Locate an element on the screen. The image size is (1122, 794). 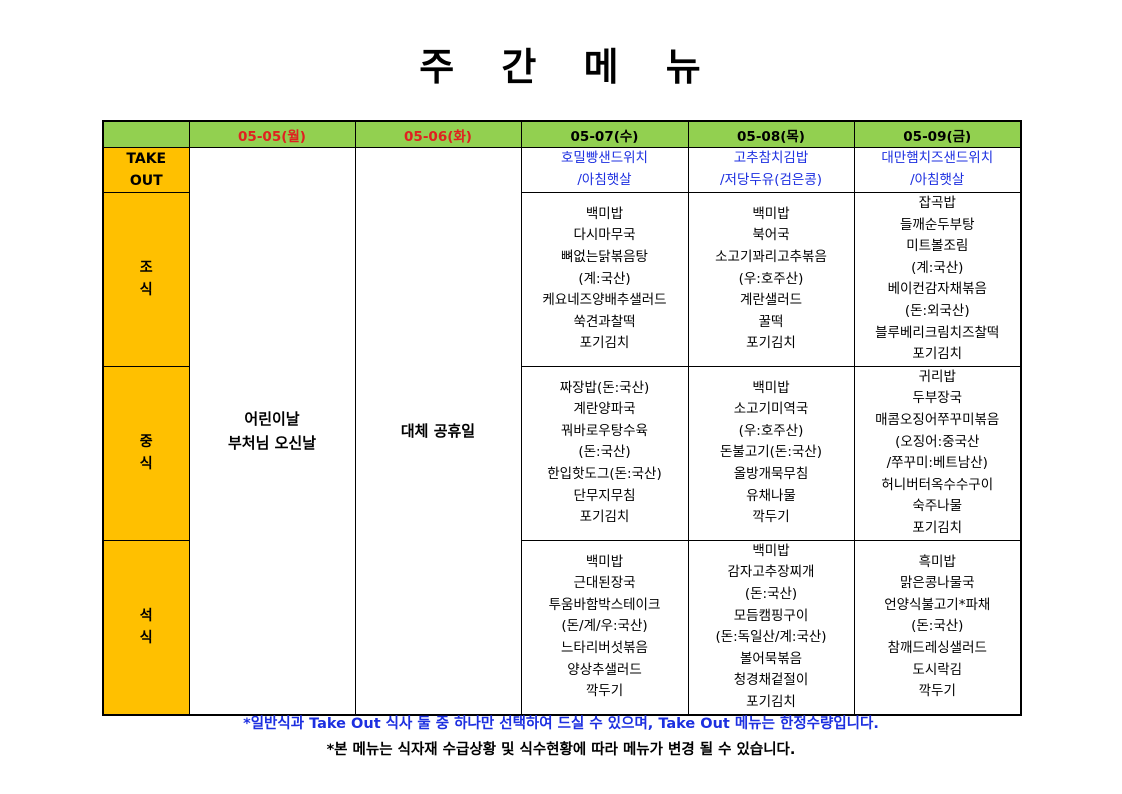
menu-item: 두부장국 is located at coordinates (937, 398).